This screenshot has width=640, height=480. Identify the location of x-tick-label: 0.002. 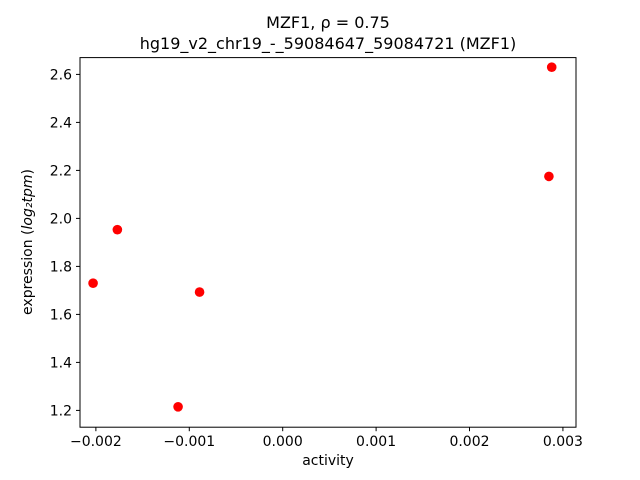
(469, 442).